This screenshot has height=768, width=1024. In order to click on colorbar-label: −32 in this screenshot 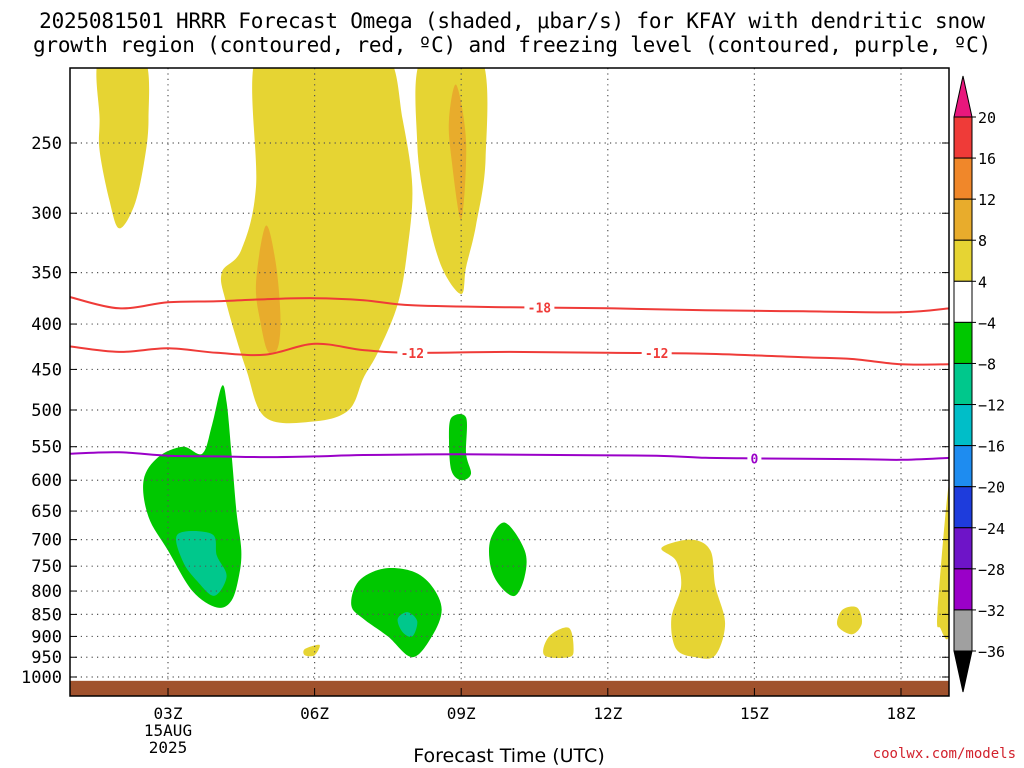, I will do `click(991, 611)`.